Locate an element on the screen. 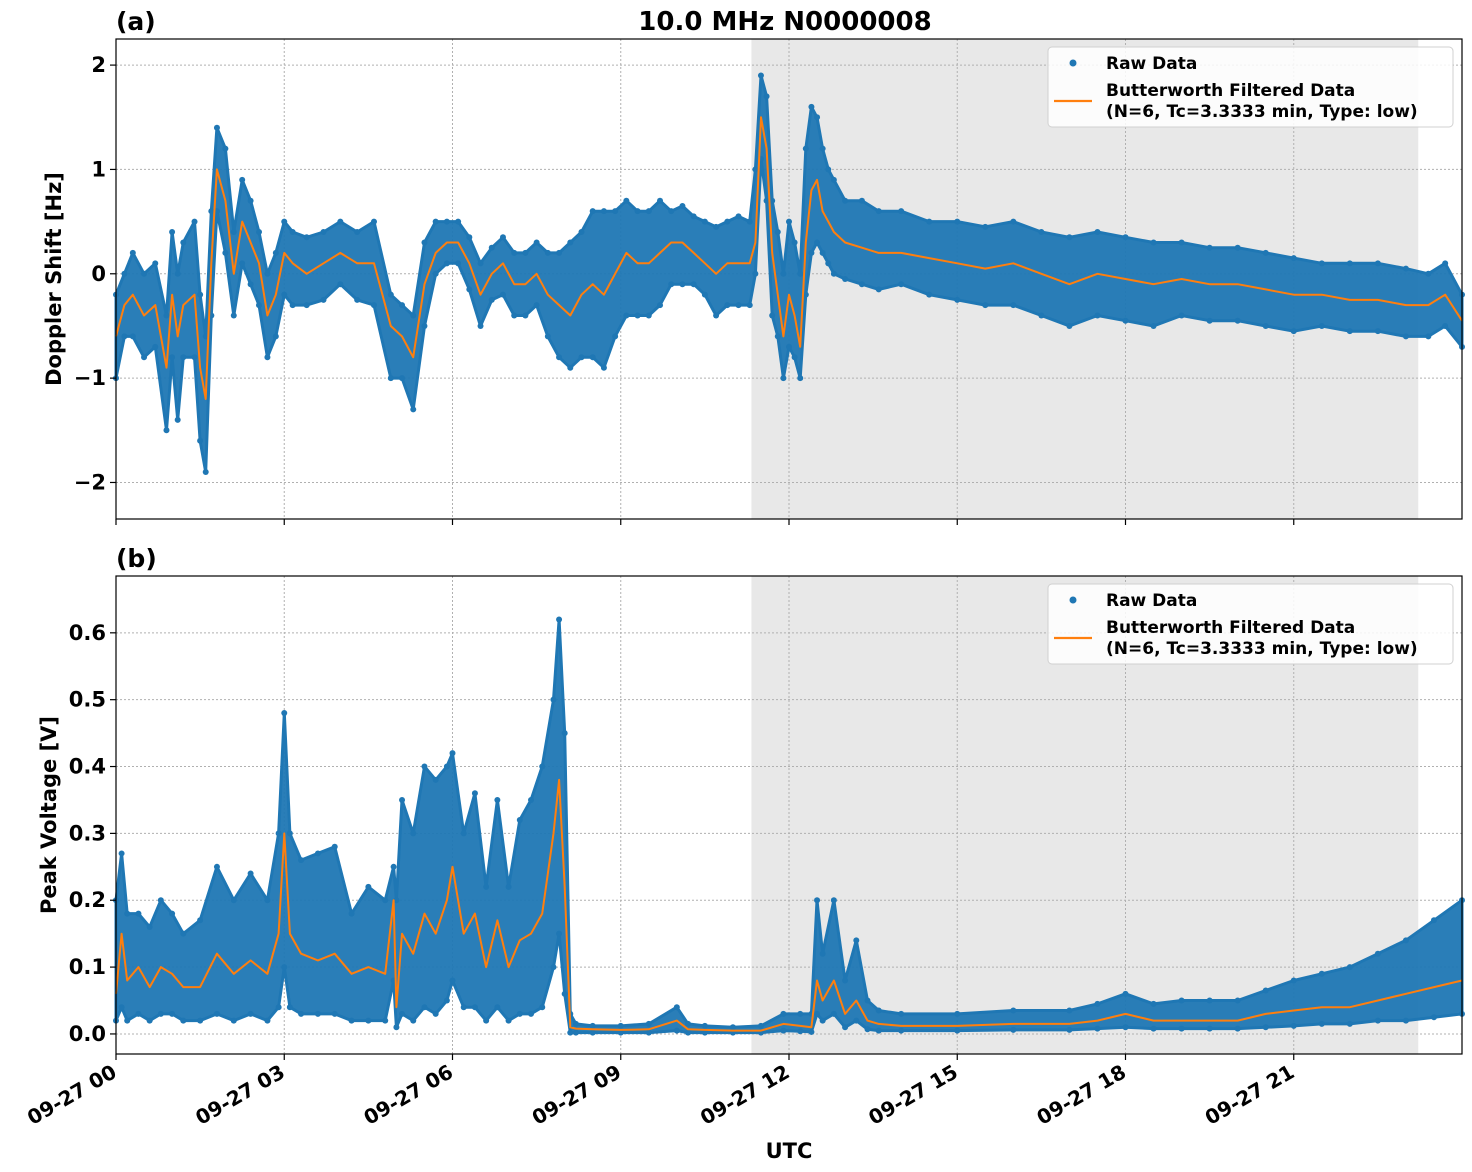  y-tick-label: 0.2 is located at coordinates (87, 900).